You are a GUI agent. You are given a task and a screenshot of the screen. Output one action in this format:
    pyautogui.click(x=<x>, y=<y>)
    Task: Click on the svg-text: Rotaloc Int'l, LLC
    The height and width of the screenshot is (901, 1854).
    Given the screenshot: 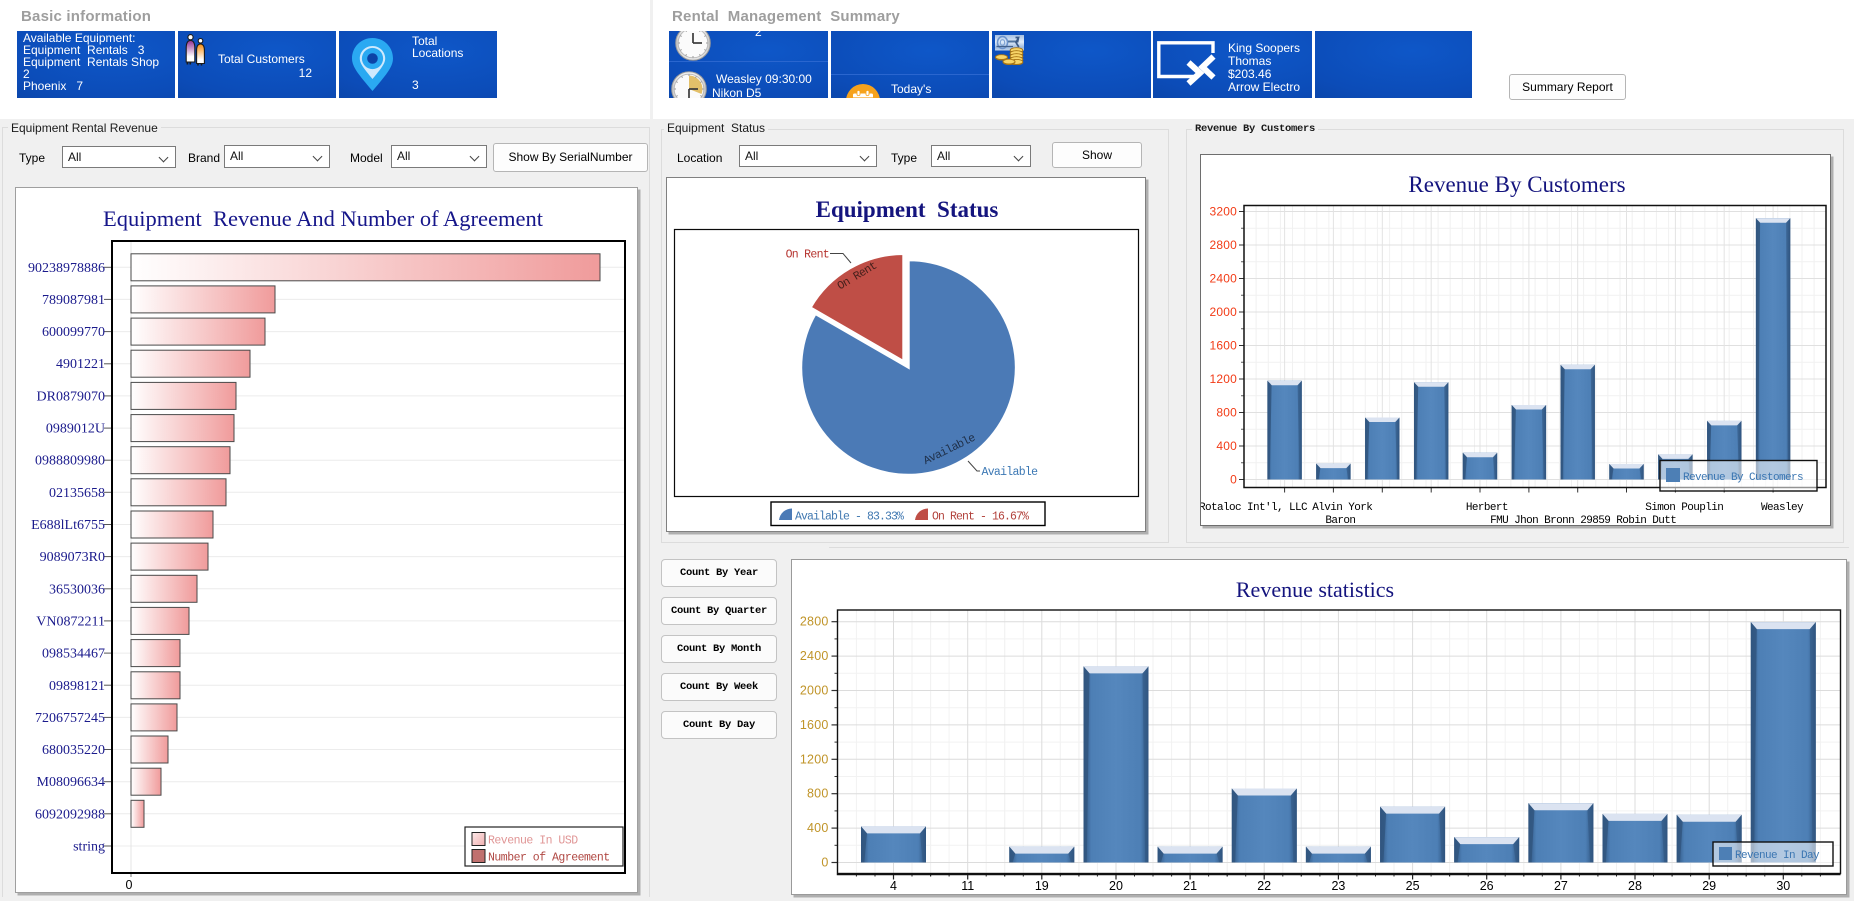 What is the action you would take?
    pyautogui.click(x=1254, y=508)
    